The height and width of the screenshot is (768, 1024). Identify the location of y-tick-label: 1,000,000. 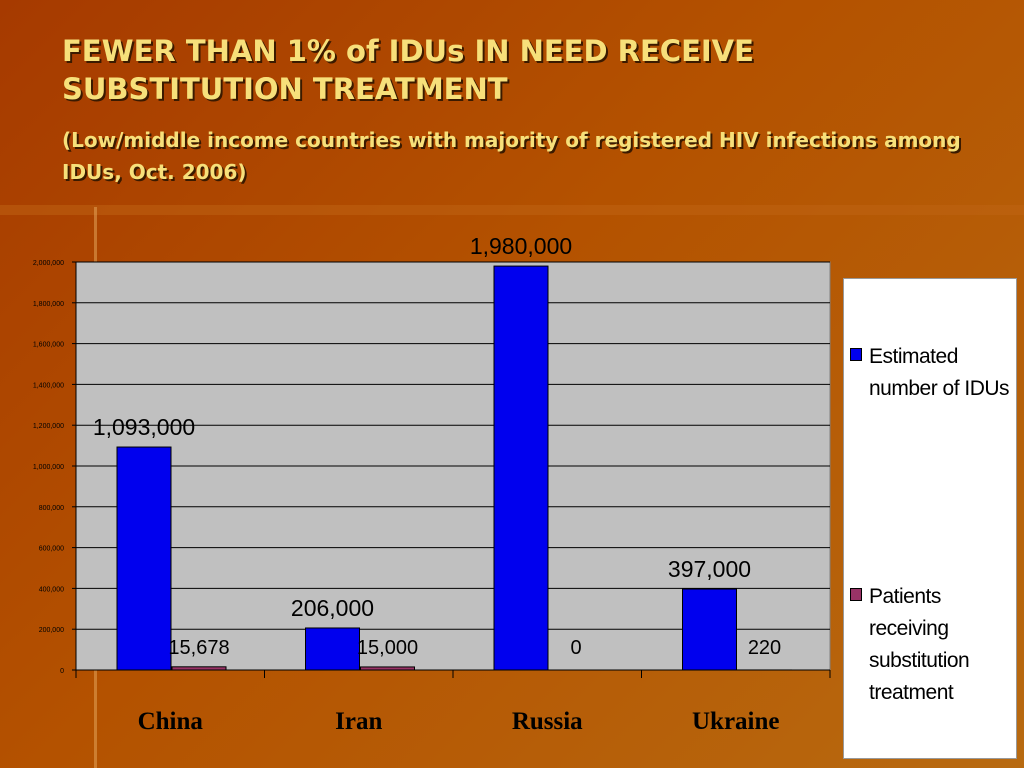
(48, 467).